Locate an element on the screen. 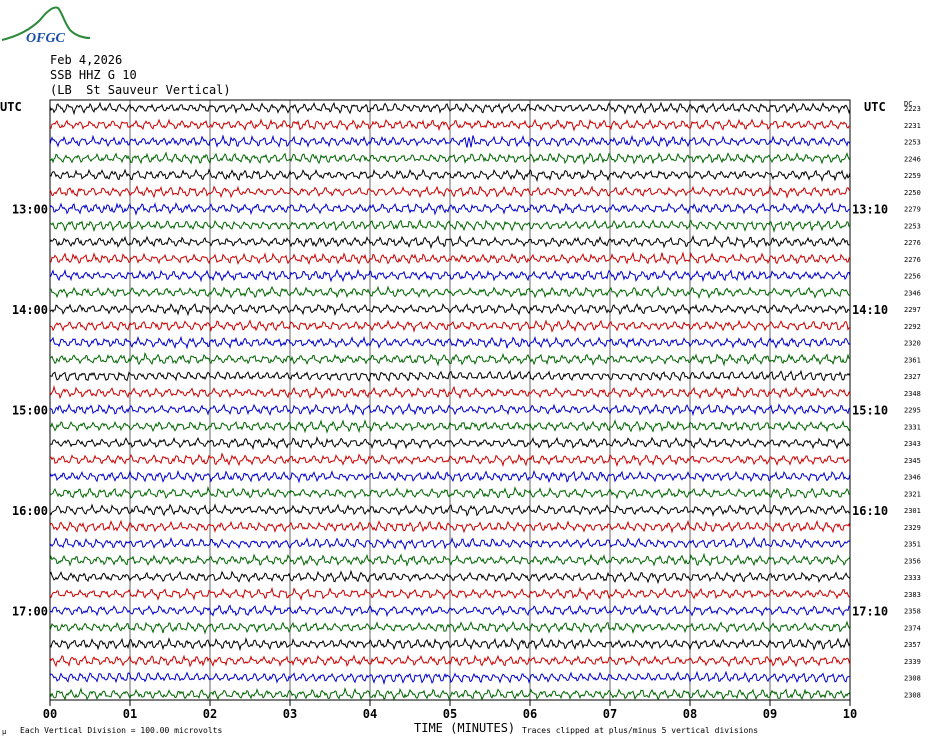 This screenshot has width=930, height=744. x-tick-label: 01 is located at coordinates (130, 714).